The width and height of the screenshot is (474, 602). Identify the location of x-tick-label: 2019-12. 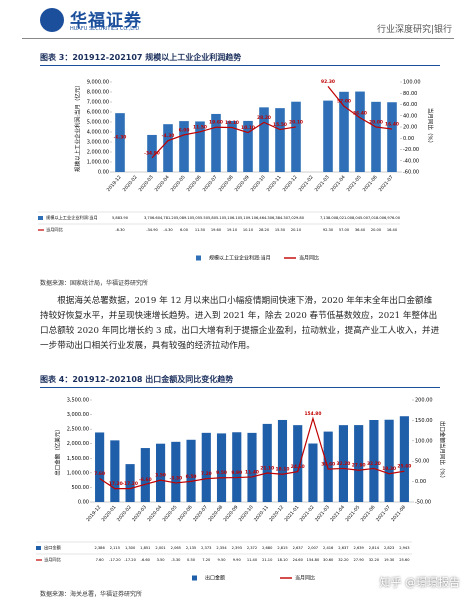
(93, 513).